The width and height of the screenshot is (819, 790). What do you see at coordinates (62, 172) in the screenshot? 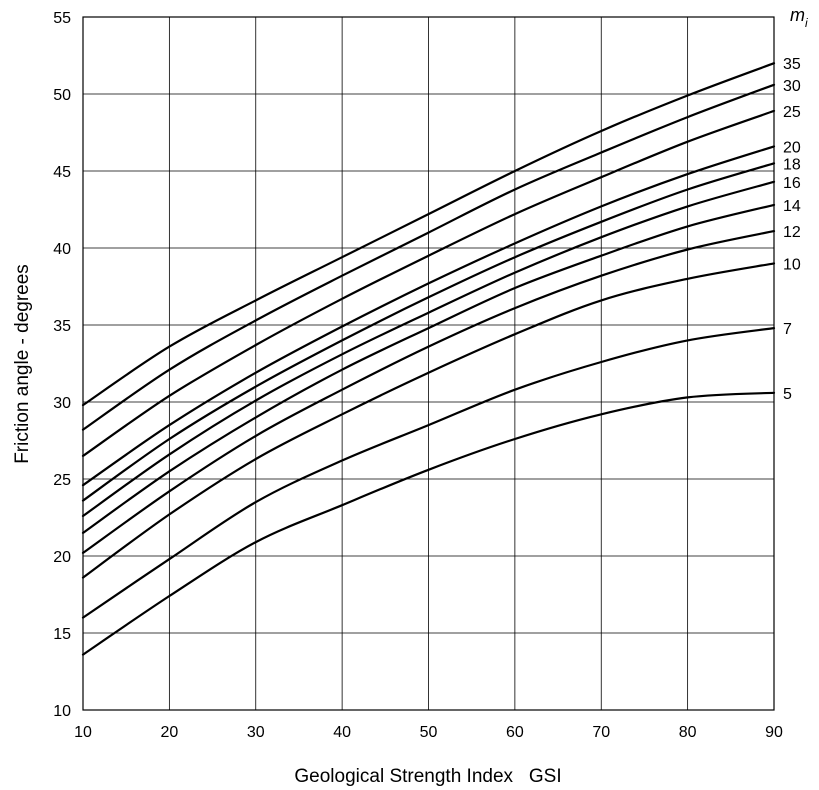
I see `y-tick-label-7: 45` at bounding box center [62, 172].